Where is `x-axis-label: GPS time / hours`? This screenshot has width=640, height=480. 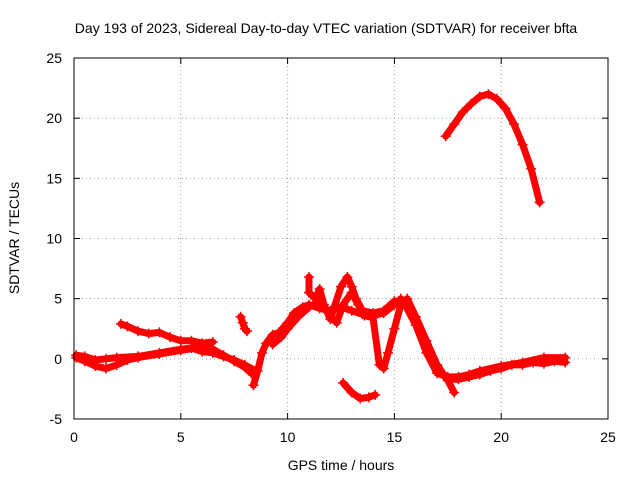
x-axis-label: GPS time / hours is located at coordinates (341, 465).